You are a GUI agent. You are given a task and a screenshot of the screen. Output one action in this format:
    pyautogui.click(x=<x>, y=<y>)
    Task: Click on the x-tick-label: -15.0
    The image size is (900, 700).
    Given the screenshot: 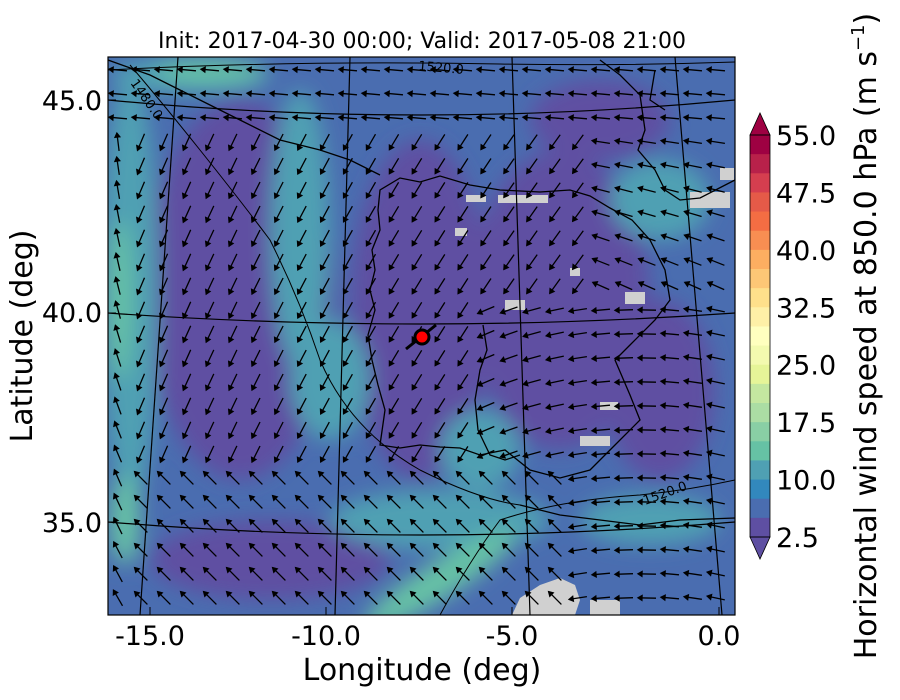 What is the action you would take?
    pyautogui.click(x=150, y=636)
    